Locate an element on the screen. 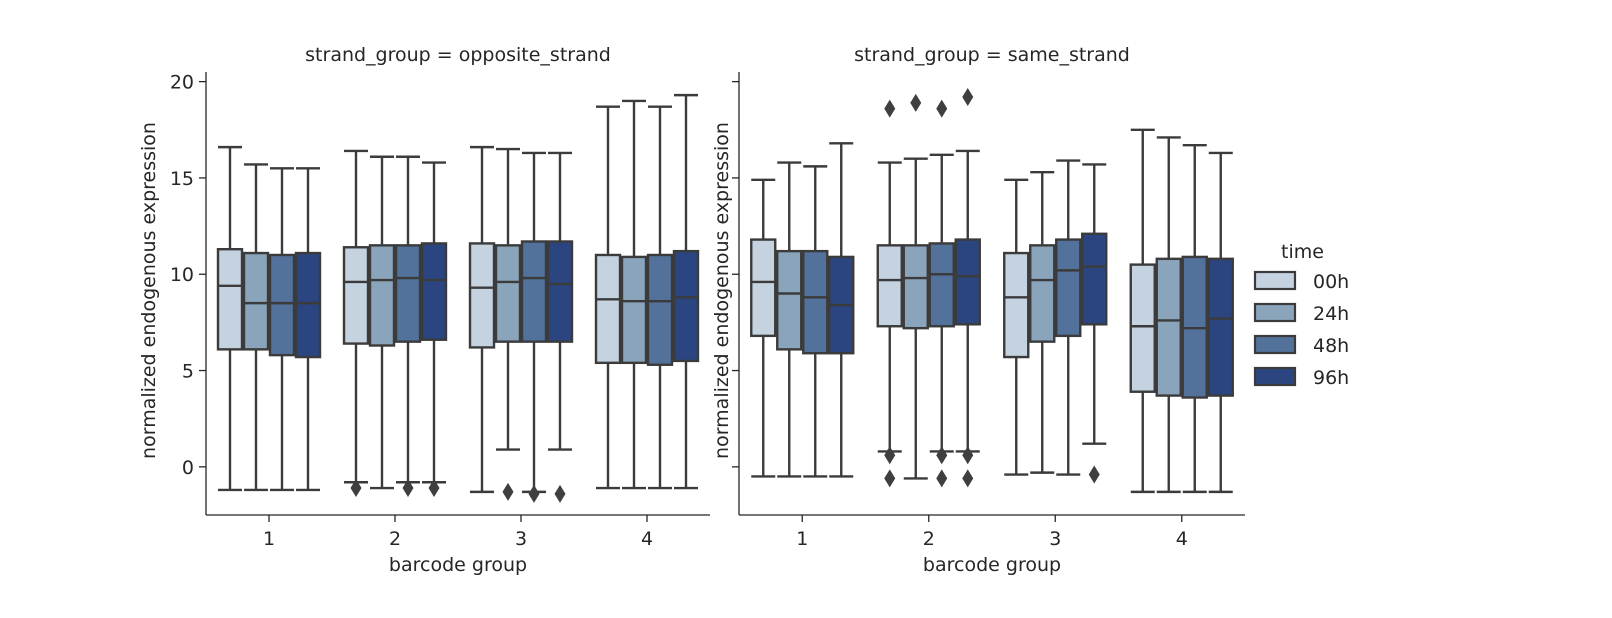 The image size is (1612, 618). y-tick-label: 0 is located at coordinates (188, 468).